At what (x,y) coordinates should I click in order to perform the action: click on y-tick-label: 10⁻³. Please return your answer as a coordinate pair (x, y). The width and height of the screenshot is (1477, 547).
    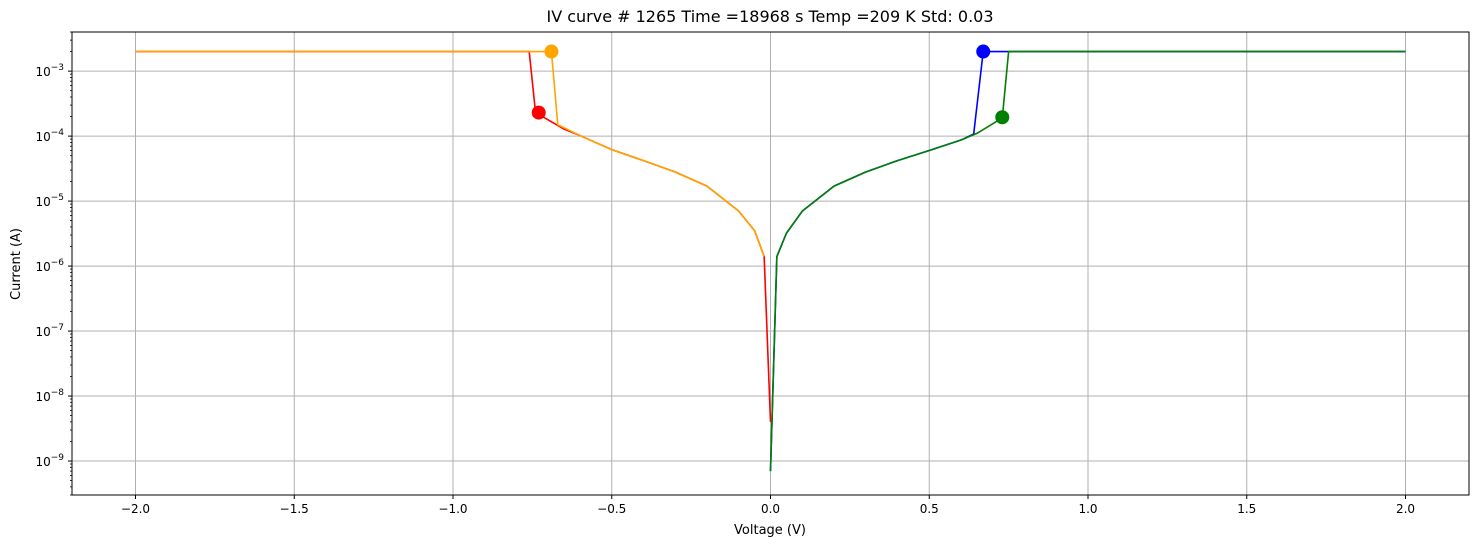
    Looking at the image, I should click on (49, 71).